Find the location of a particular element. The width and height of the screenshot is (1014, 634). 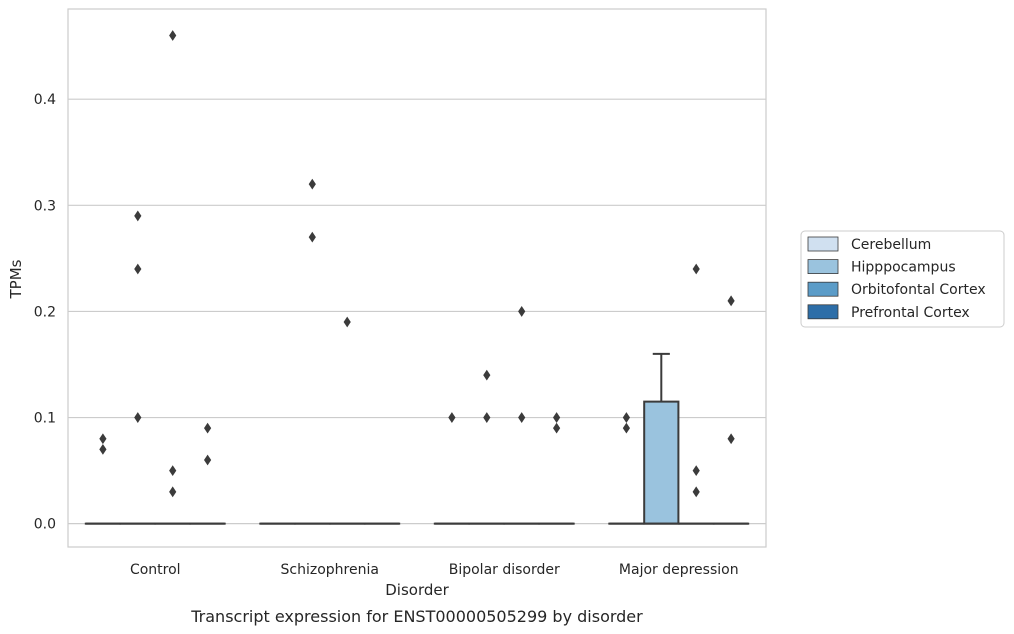

box is located at coordinates (661, 462).